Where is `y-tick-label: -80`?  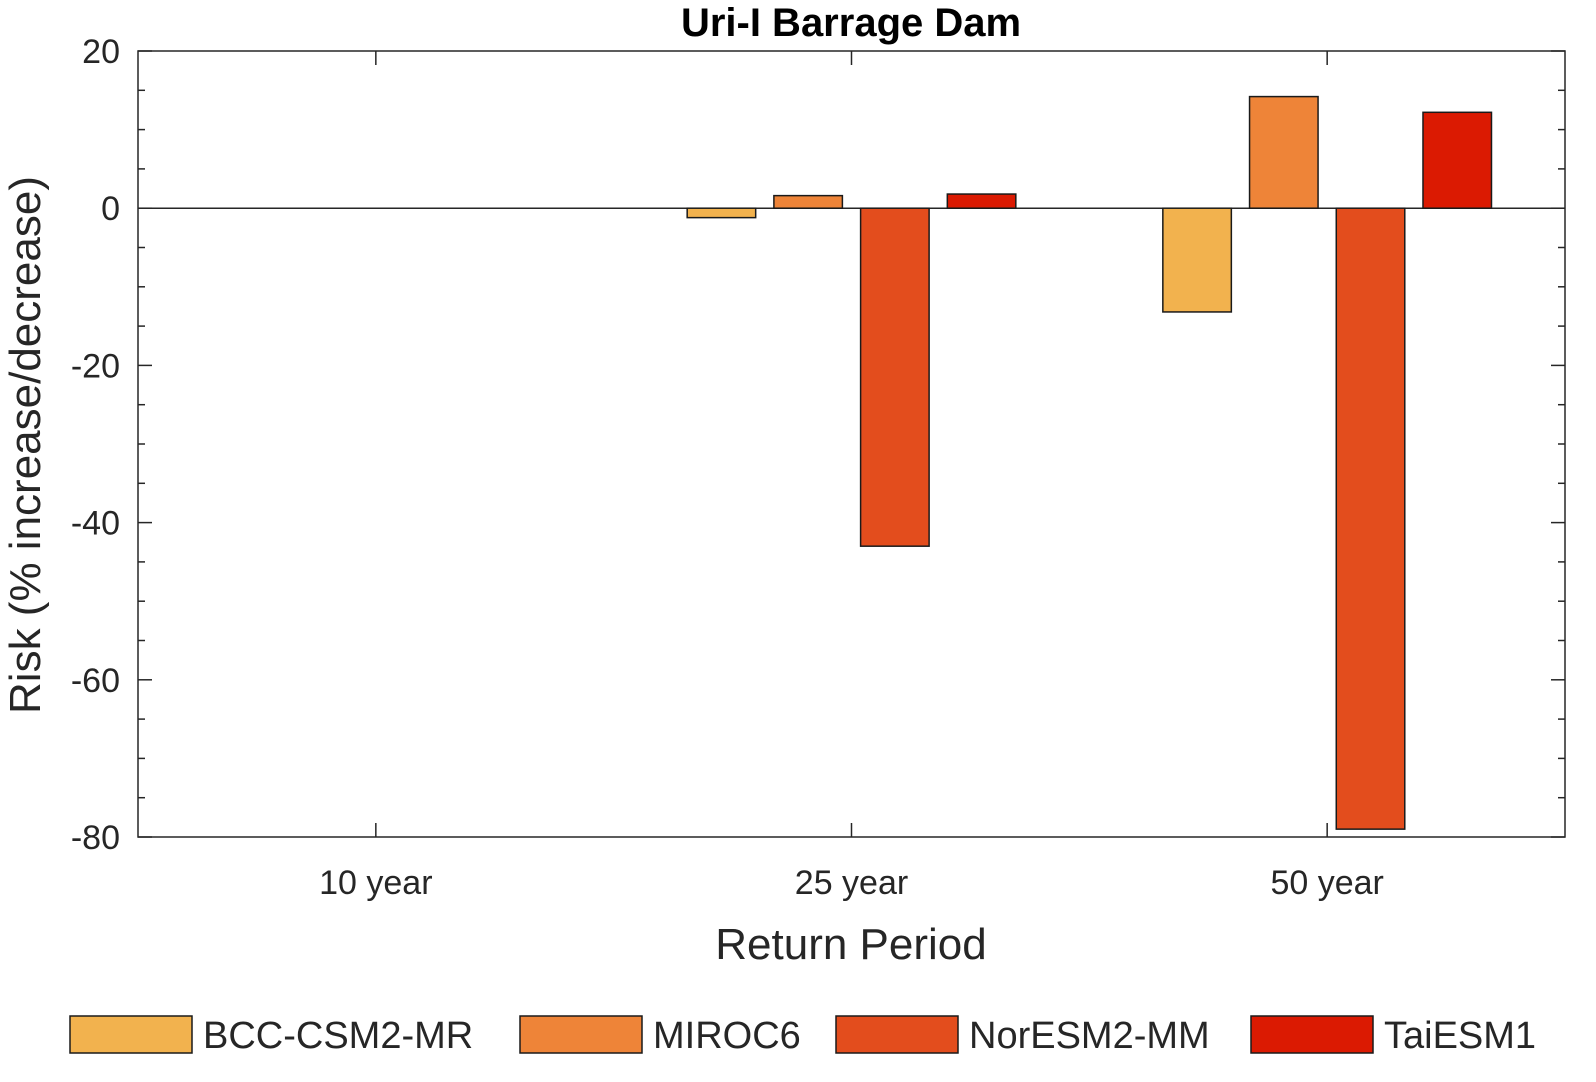
y-tick-label: -80 is located at coordinates (95, 838).